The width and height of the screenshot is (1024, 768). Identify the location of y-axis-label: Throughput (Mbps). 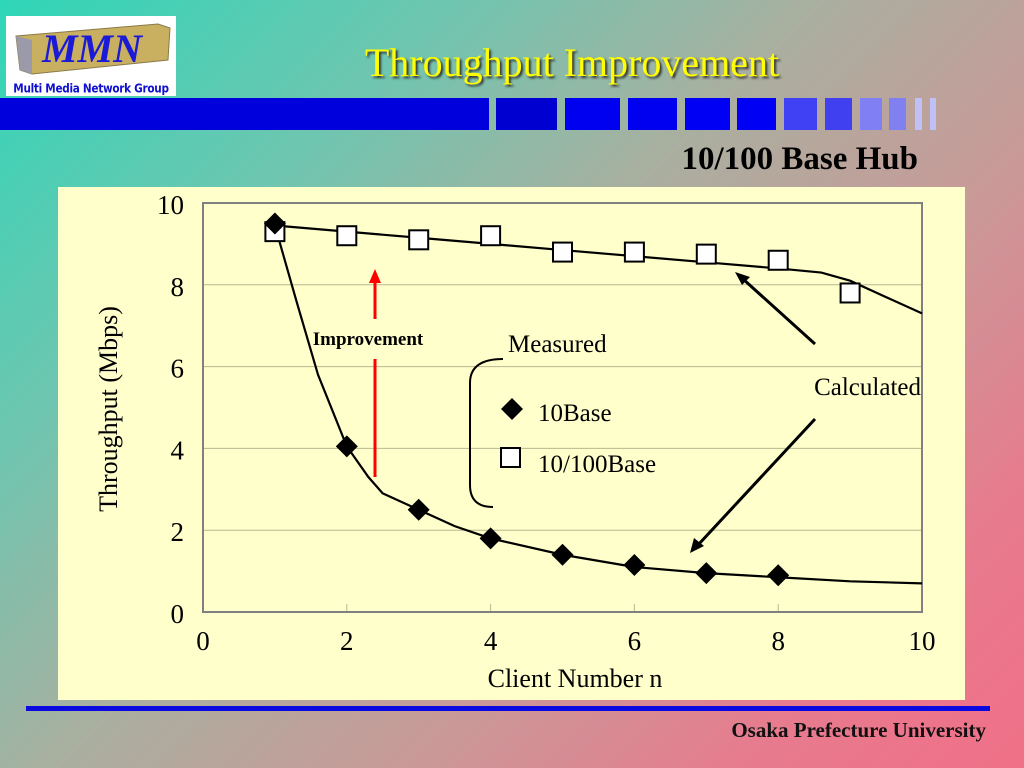
(108, 409).